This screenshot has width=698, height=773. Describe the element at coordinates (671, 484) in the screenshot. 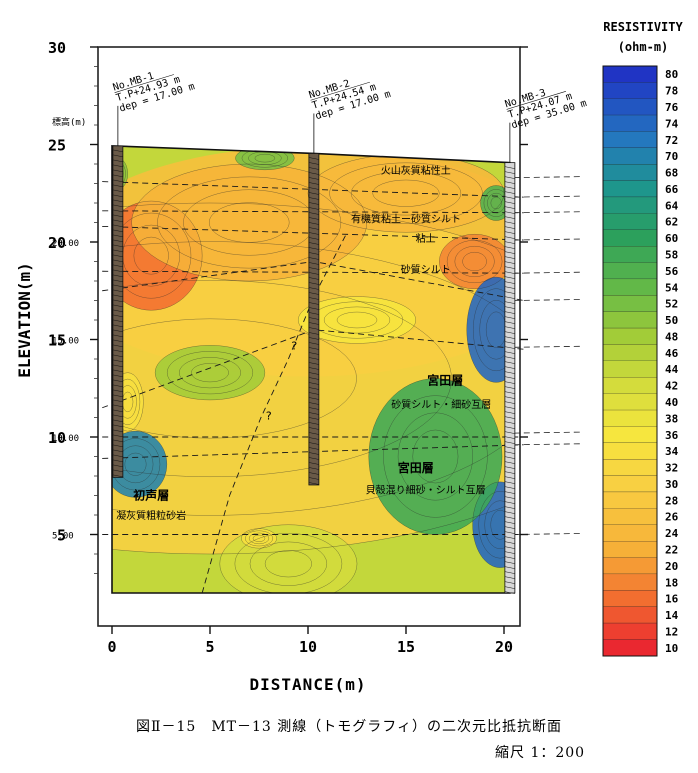

I see `legend-value: 30` at that location.